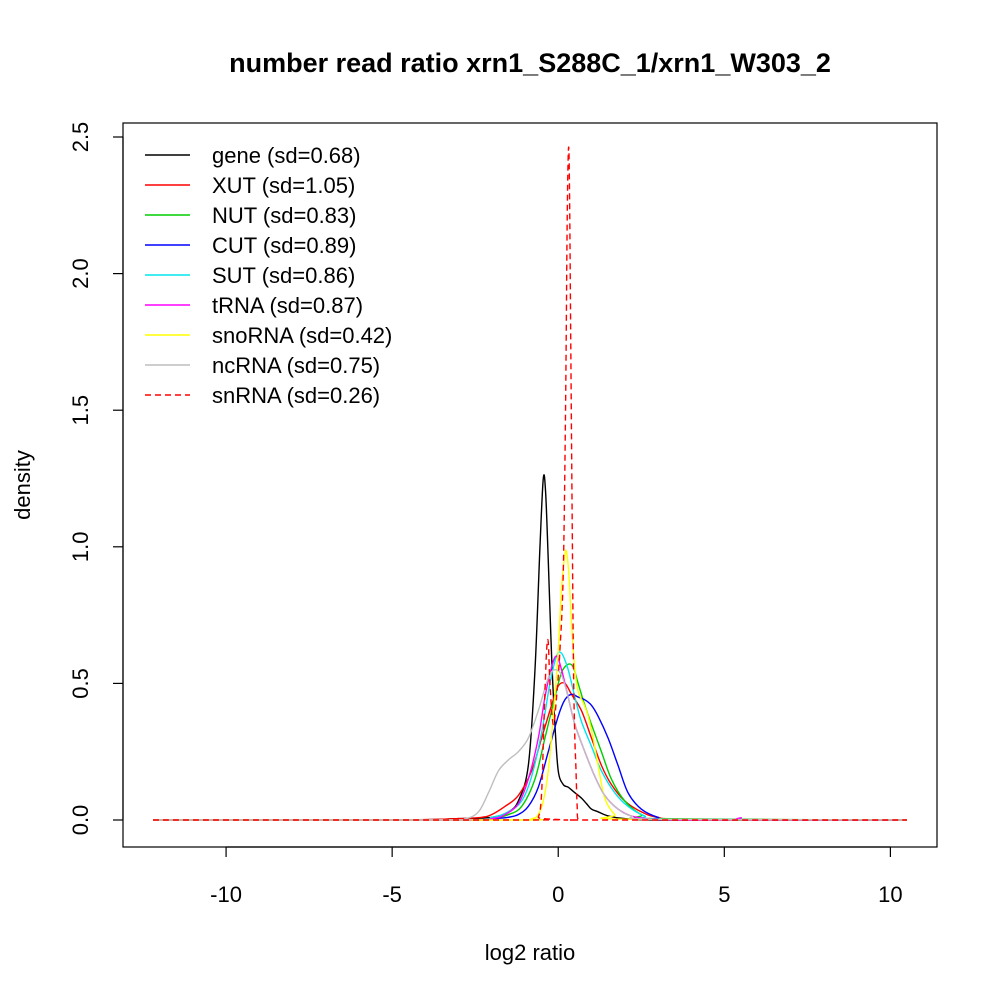  I want to click on series-line-cut, so click(530, 757).